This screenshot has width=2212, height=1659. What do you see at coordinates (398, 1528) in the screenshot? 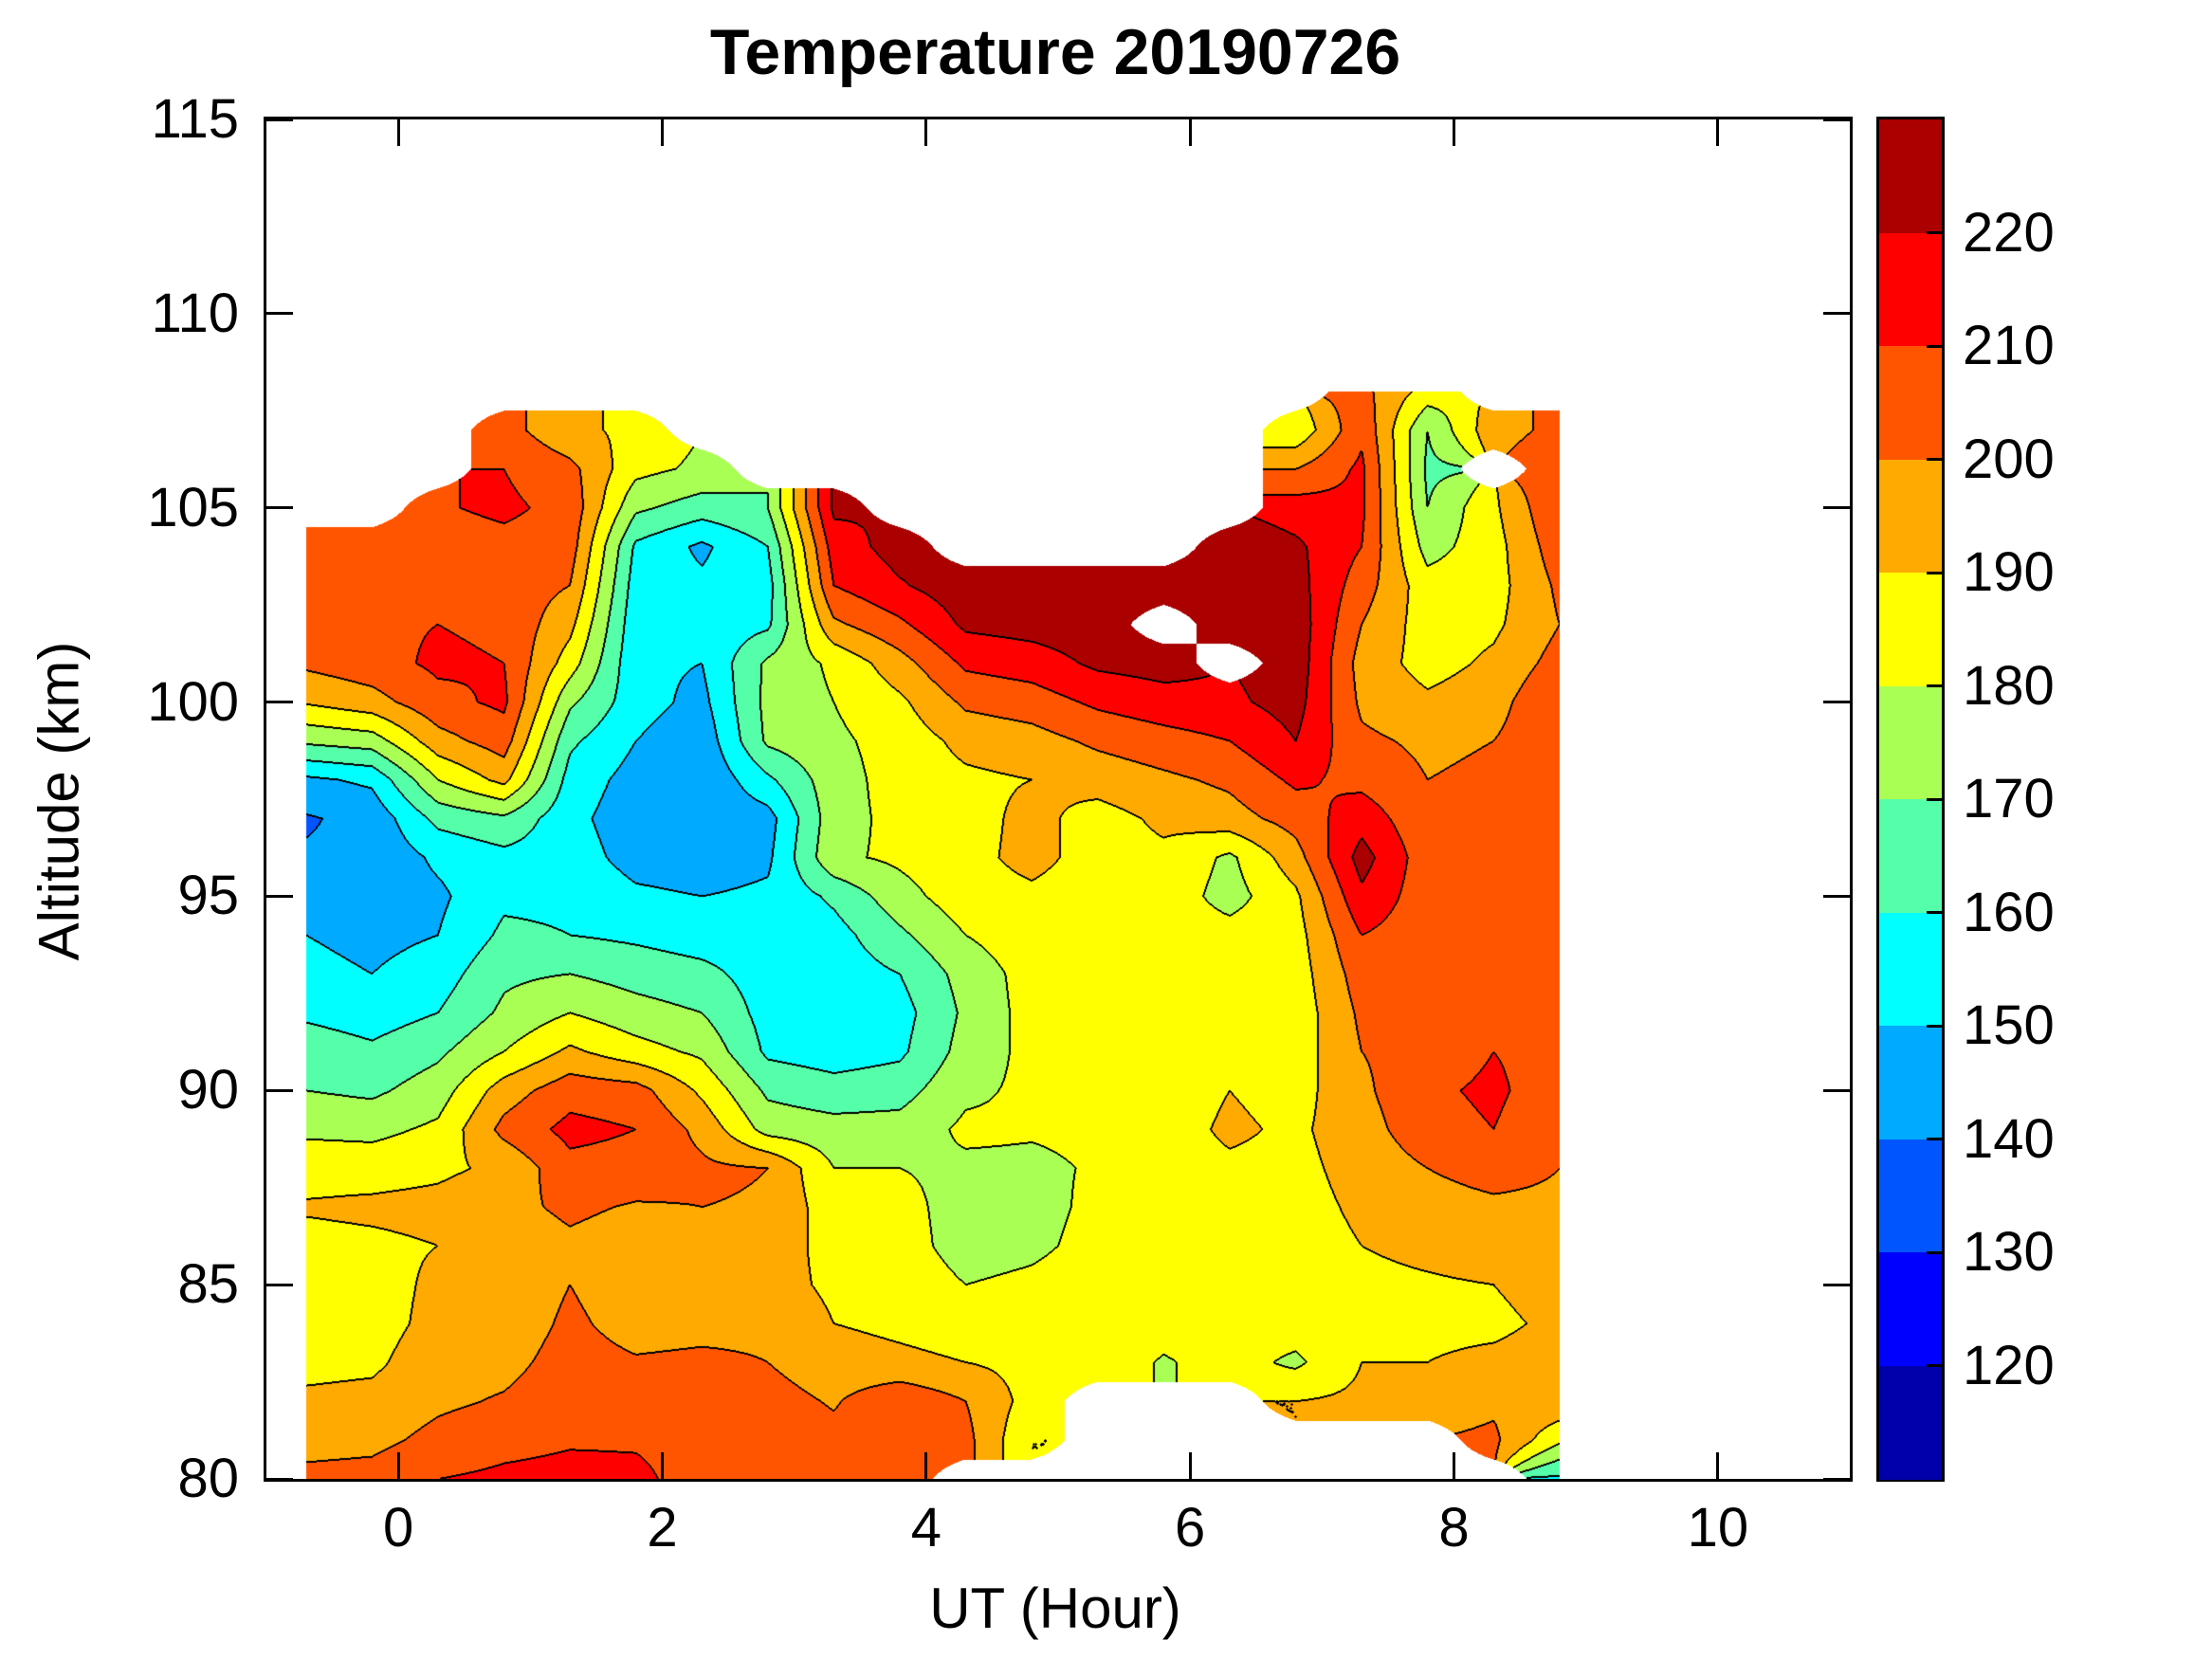
I see `x-axis-tick-label: 0` at bounding box center [398, 1528].